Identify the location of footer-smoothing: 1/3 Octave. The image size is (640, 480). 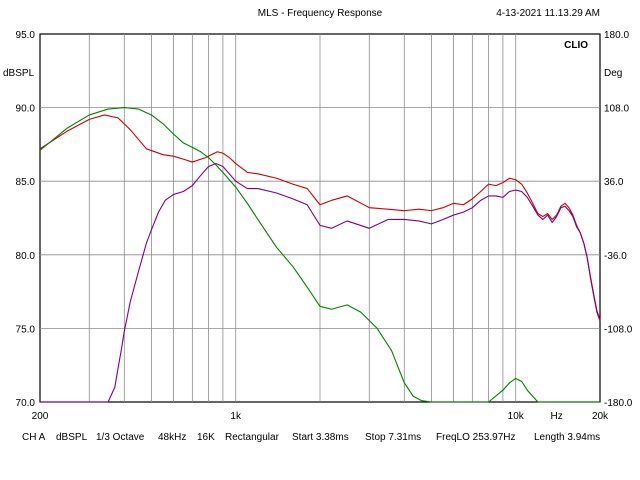
(120, 437).